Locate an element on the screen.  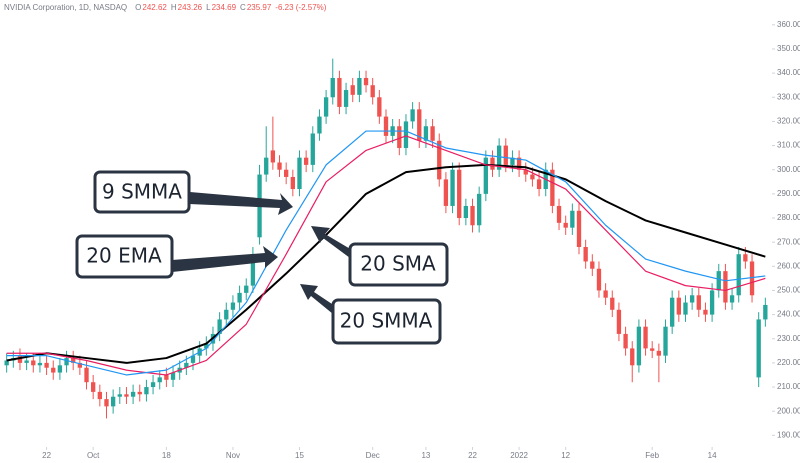
x-tick-label: 14 is located at coordinates (712, 455).